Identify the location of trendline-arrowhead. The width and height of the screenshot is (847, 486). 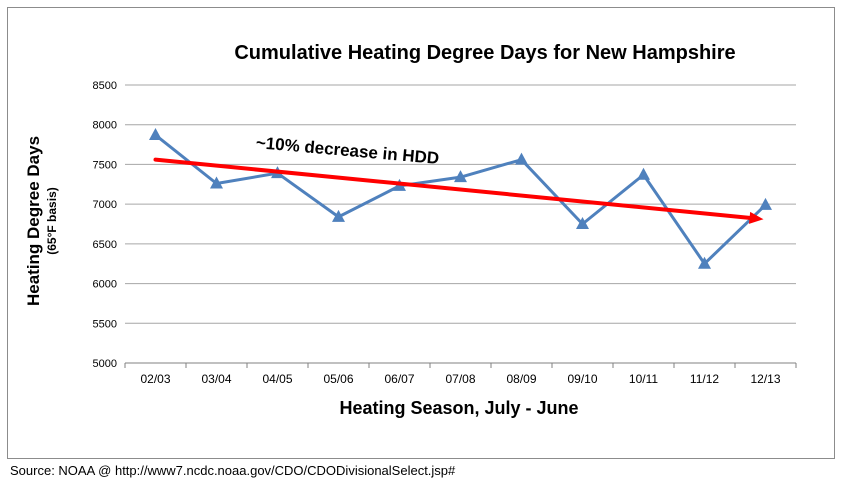
(756, 217).